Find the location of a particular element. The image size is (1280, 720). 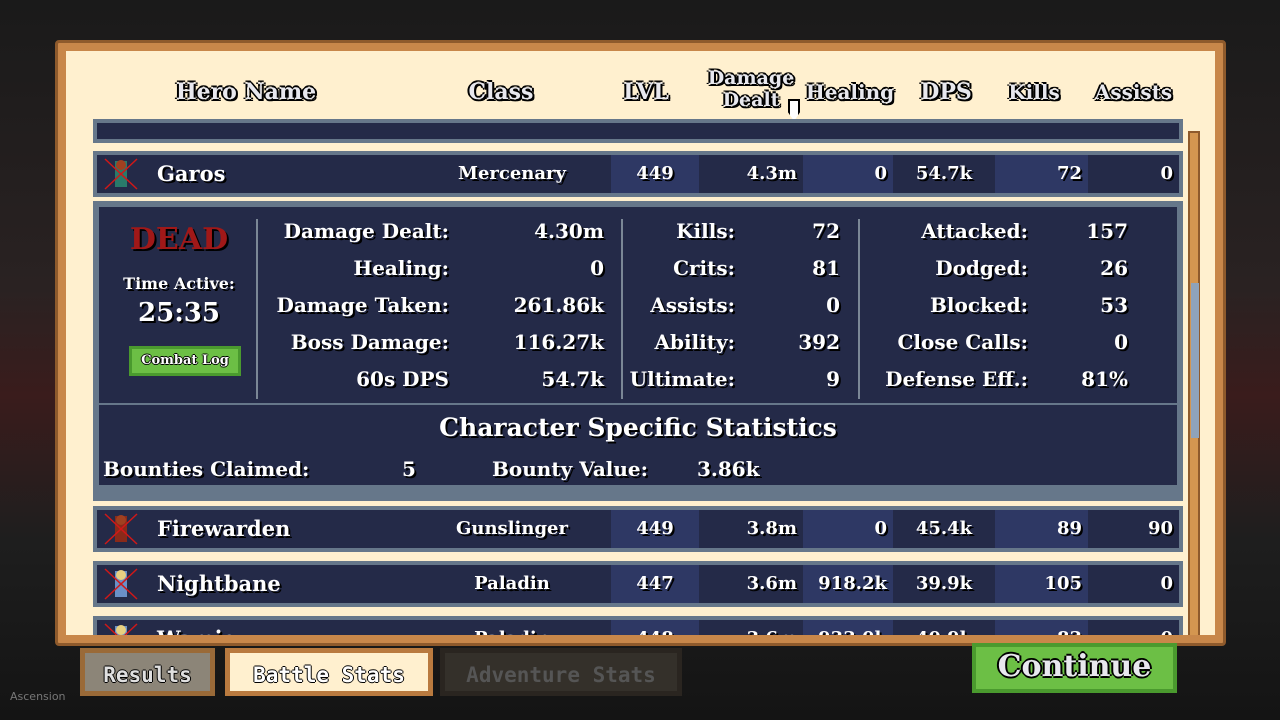

tab-battle-stats: Battle Stats is located at coordinates (329, 672).